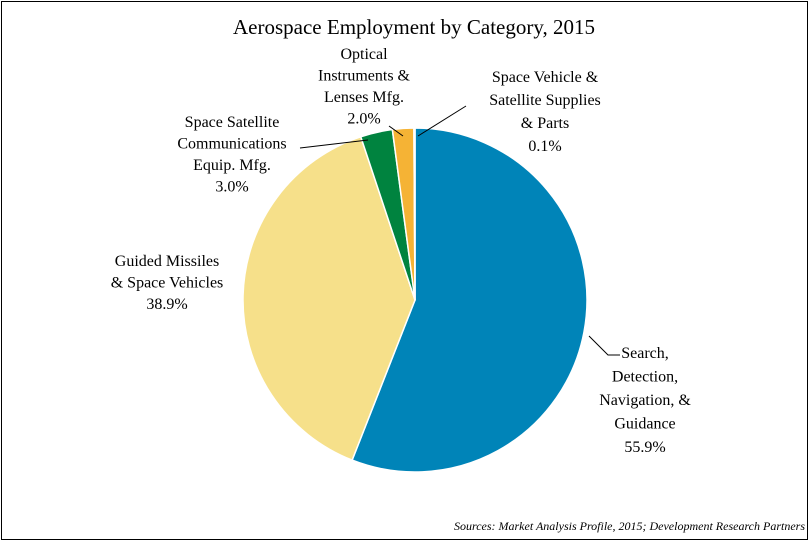 The width and height of the screenshot is (809, 541). I want to click on label-line: & Space Vehicles, so click(167, 283).